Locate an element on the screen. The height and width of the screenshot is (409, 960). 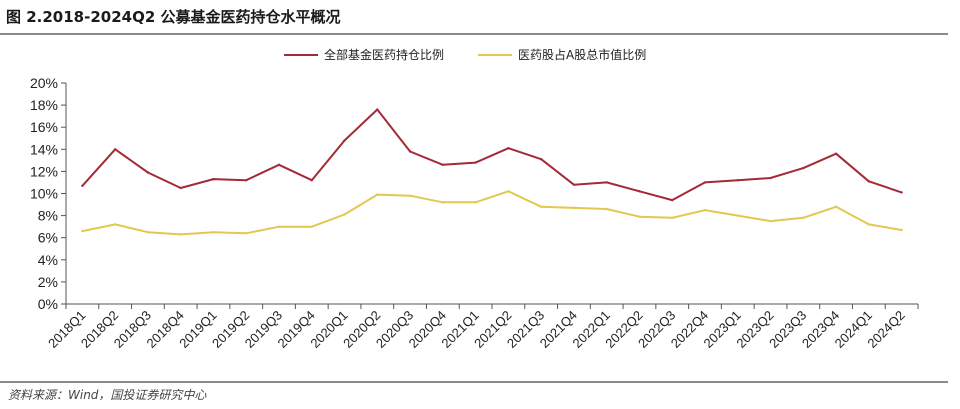
x-tick-label: 2024Q2 is located at coordinates (885, 329).